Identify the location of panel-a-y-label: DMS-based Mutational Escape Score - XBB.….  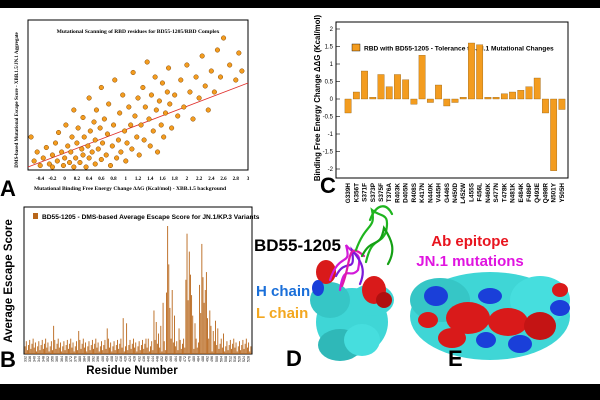
(17, 99).